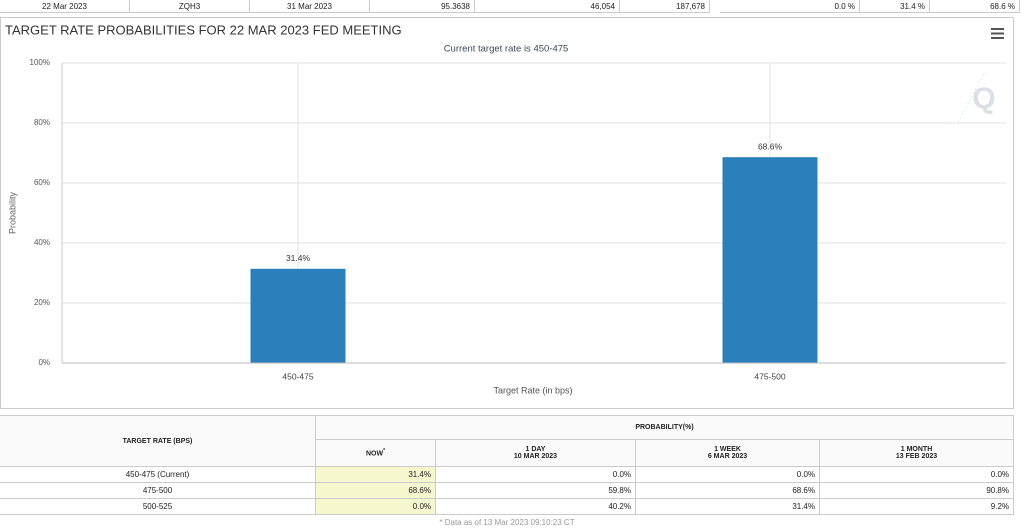  What do you see at coordinates (384, 451) in the screenshot?
I see `column-note: *` at bounding box center [384, 451].